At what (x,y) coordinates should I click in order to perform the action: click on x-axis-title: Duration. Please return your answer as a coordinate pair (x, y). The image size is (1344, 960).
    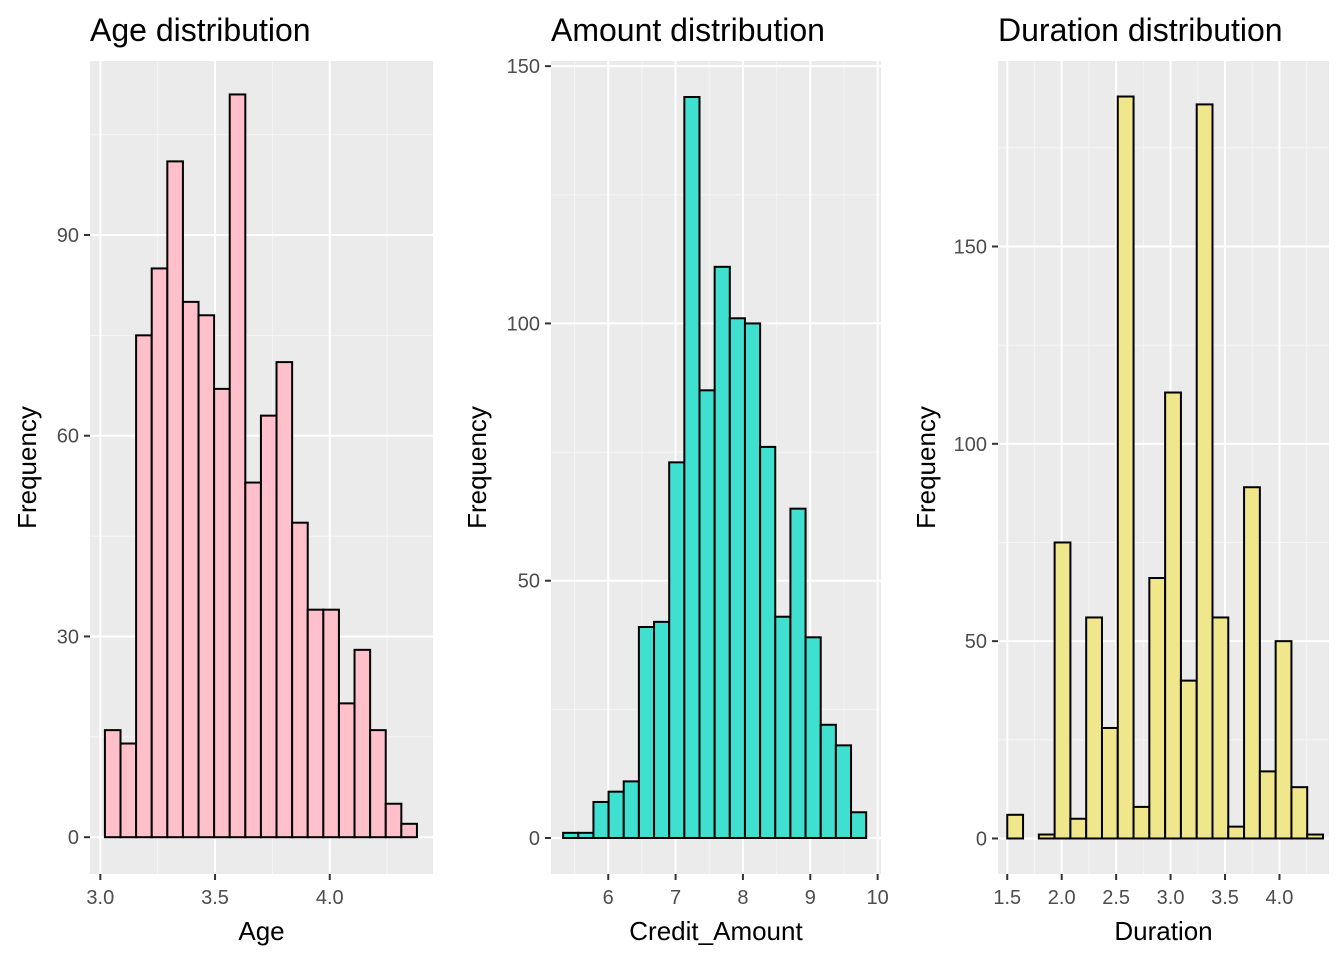
    Looking at the image, I should click on (1163, 931).